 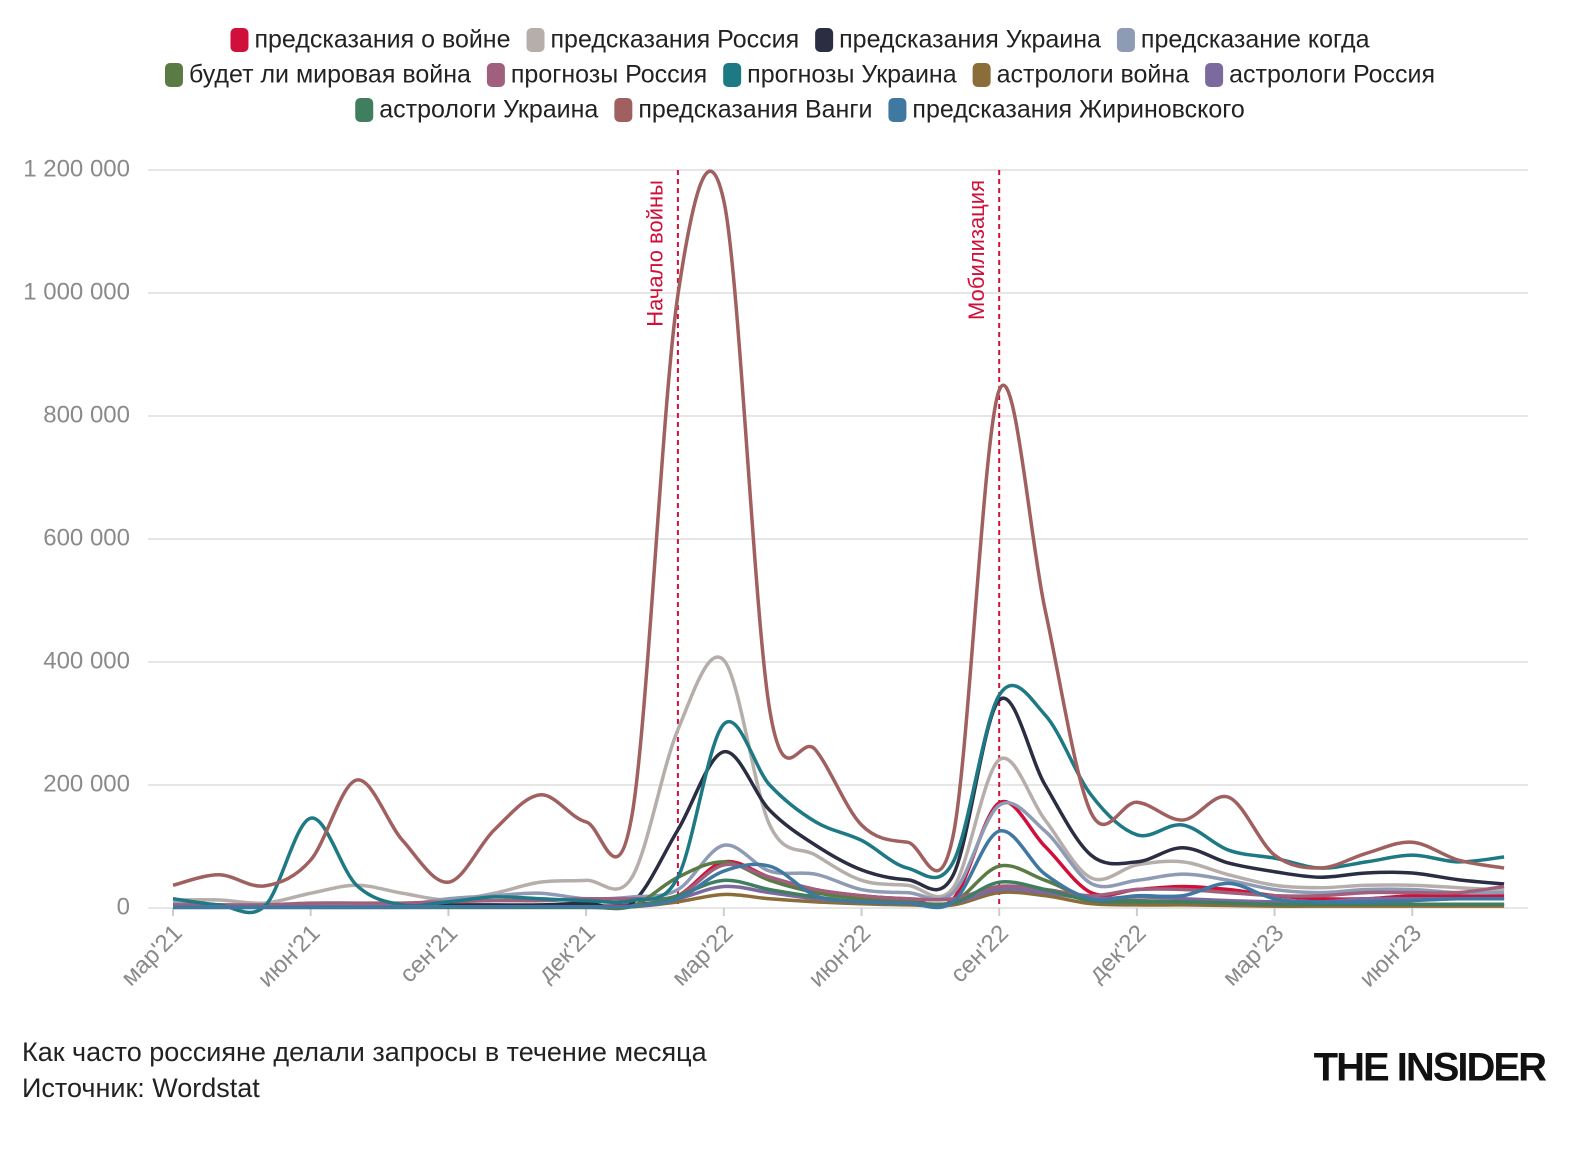 I want to click on legend-item: предсказания Россия, so click(x=663, y=40).